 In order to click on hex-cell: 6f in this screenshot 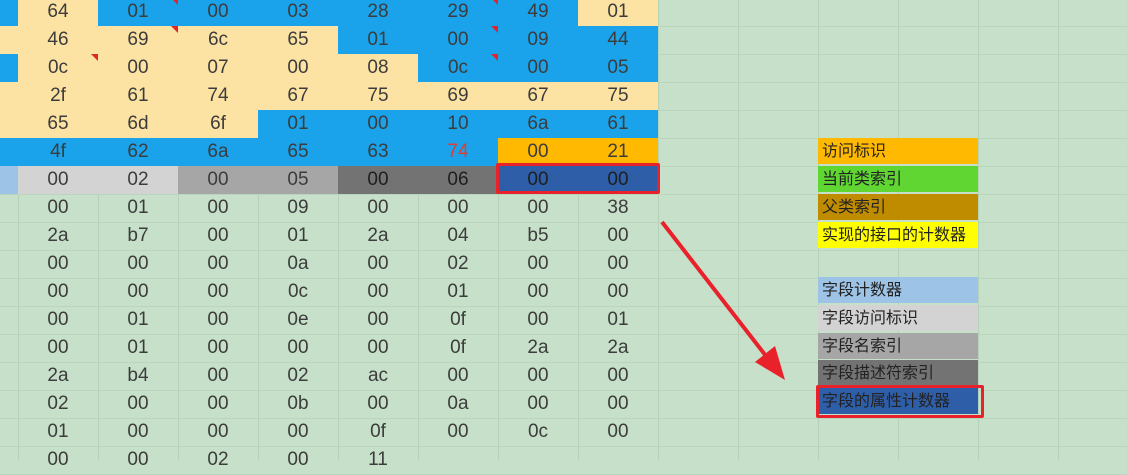, I will do `click(218, 124)`.